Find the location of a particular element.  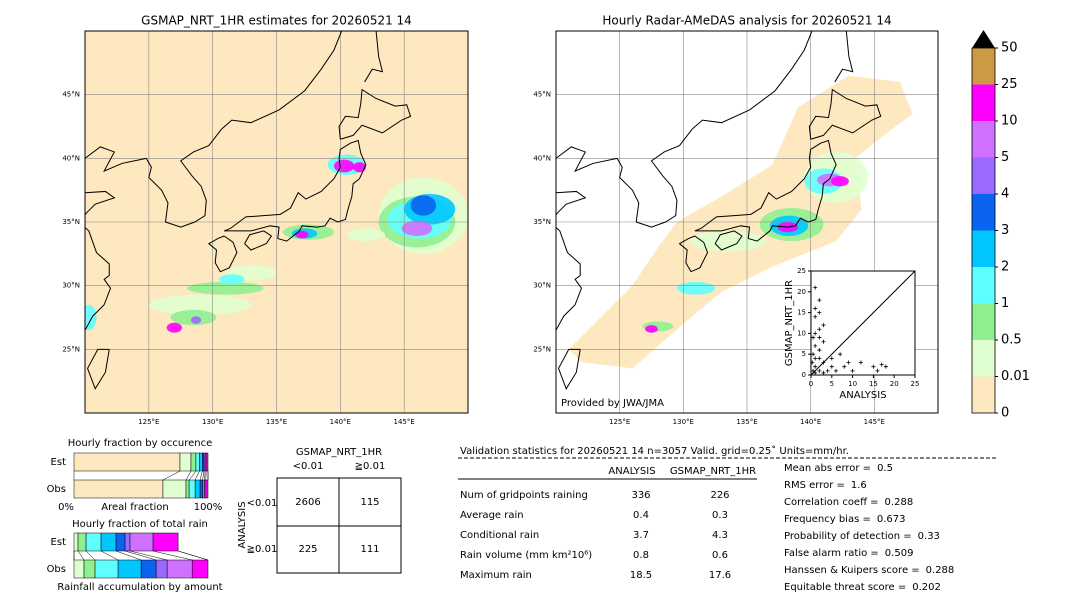

lon-label: 125°E is located at coordinates (619, 422).